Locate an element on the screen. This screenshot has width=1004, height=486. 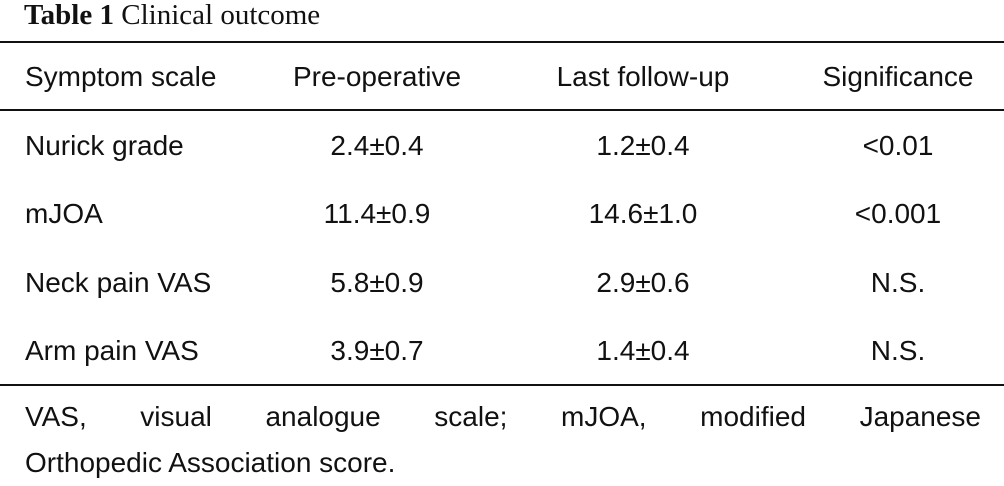
pre-operative-value: 3.9±0.7 is located at coordinates (377, 350).